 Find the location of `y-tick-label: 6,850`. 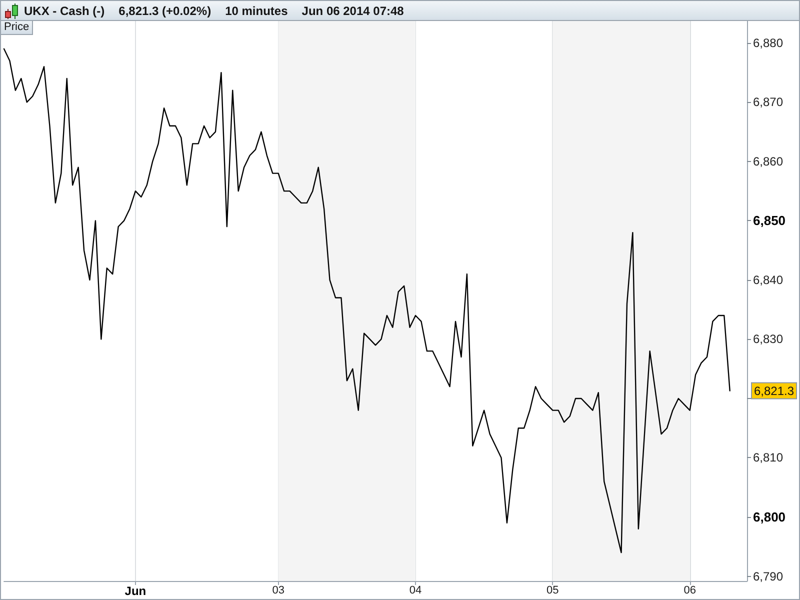

y-tick-label: 6,850 is located at coordinates (769, 220).